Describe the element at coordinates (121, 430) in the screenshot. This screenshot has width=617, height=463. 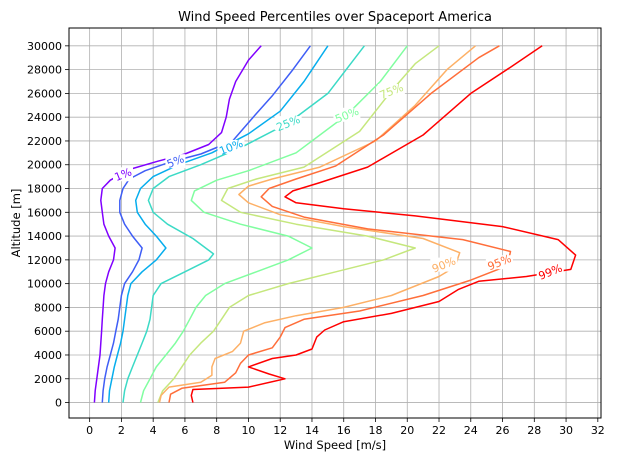
I see `x-tick-label: 2` at that location.